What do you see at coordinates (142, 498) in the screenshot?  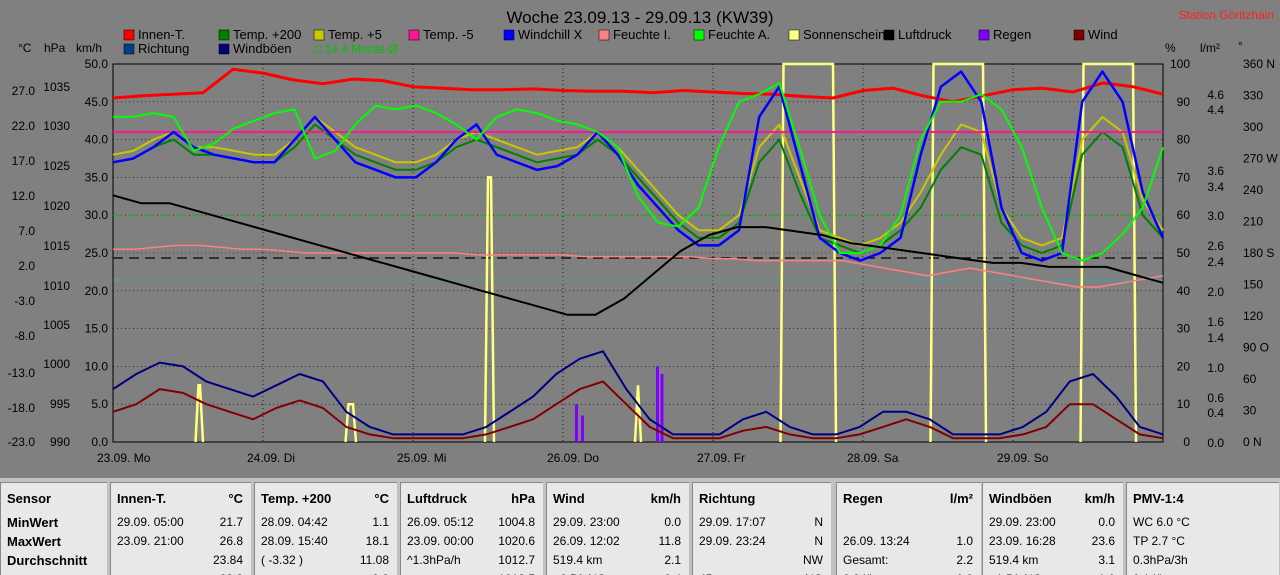 I see `stats-header: Innen-T.` at bounding box center [142, 498].